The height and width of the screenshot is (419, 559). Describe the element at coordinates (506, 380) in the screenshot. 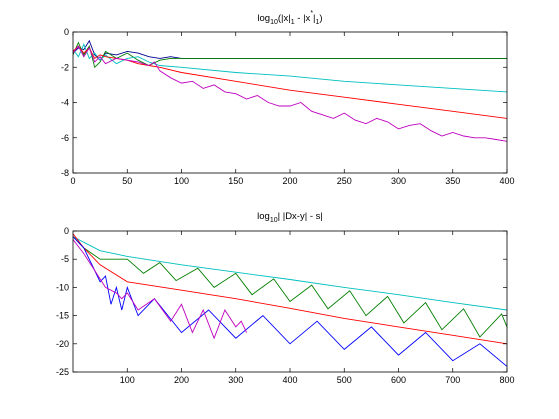

I see `x-tick-label: 800` at that location.